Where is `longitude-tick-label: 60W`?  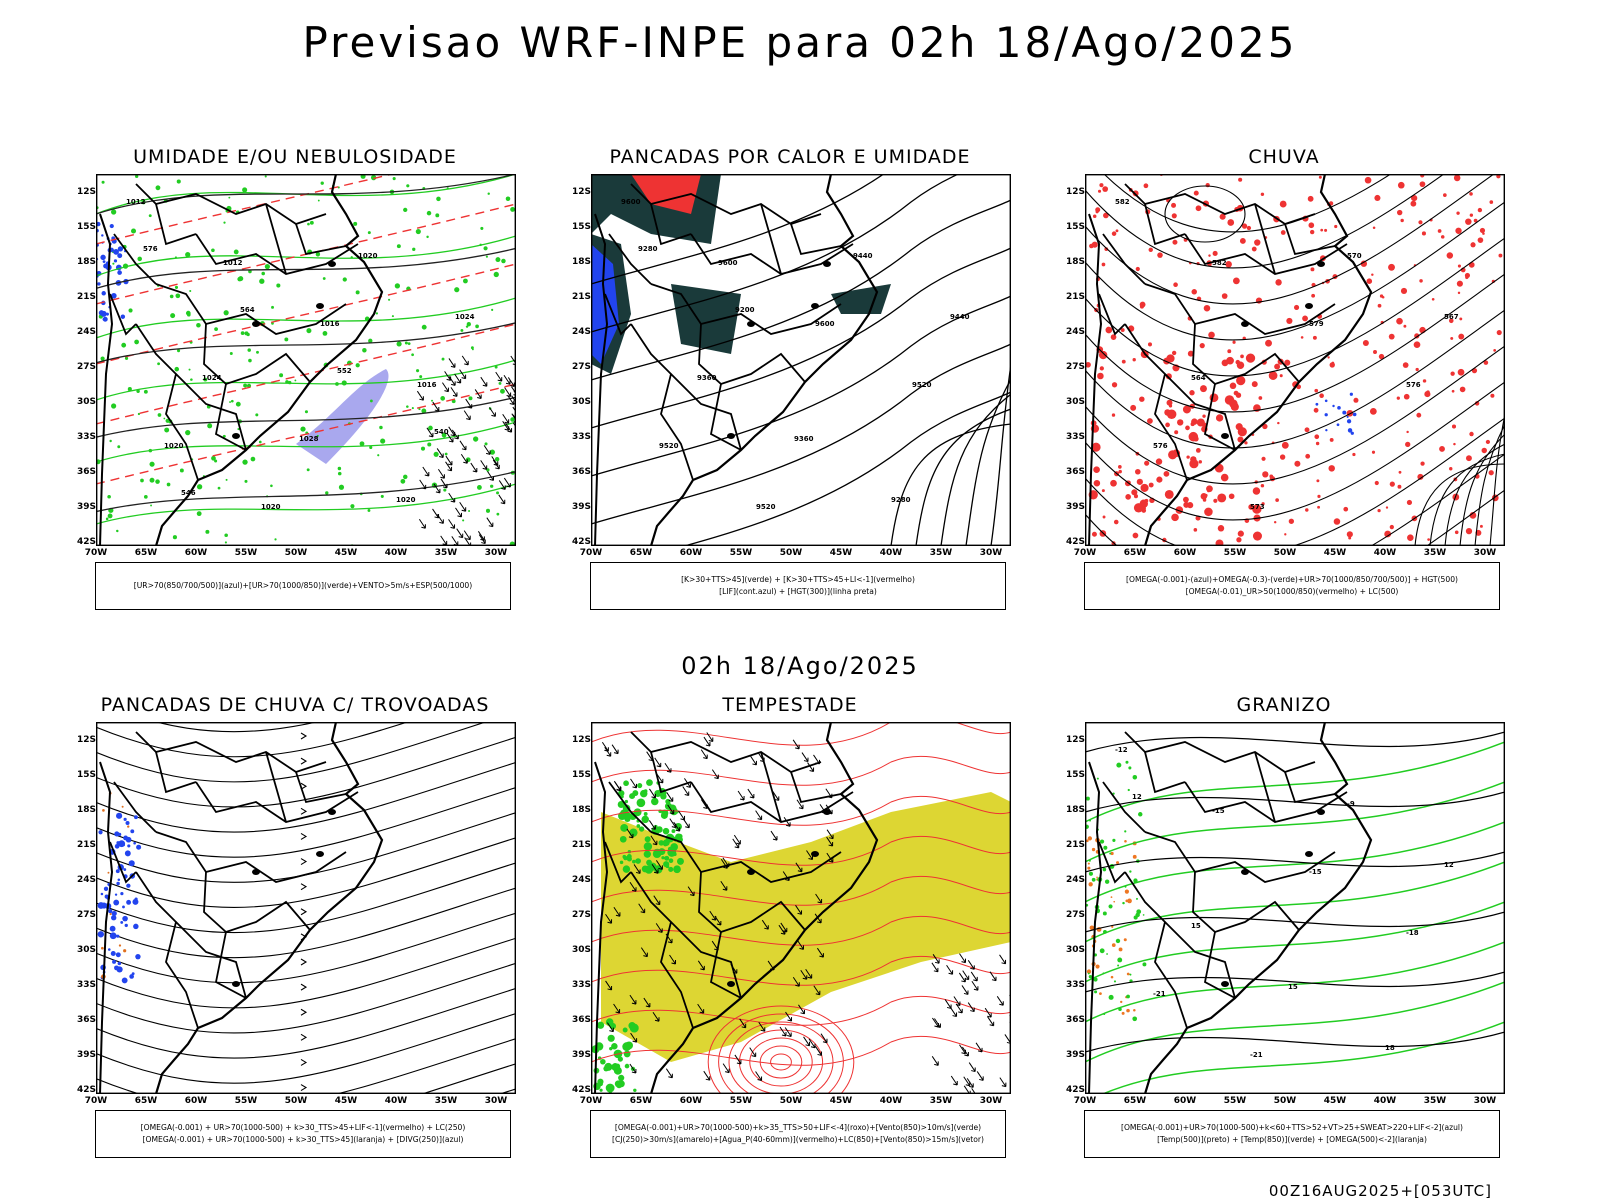 longitude-tick-label: 60W is located at coordinates (1185, 1101).